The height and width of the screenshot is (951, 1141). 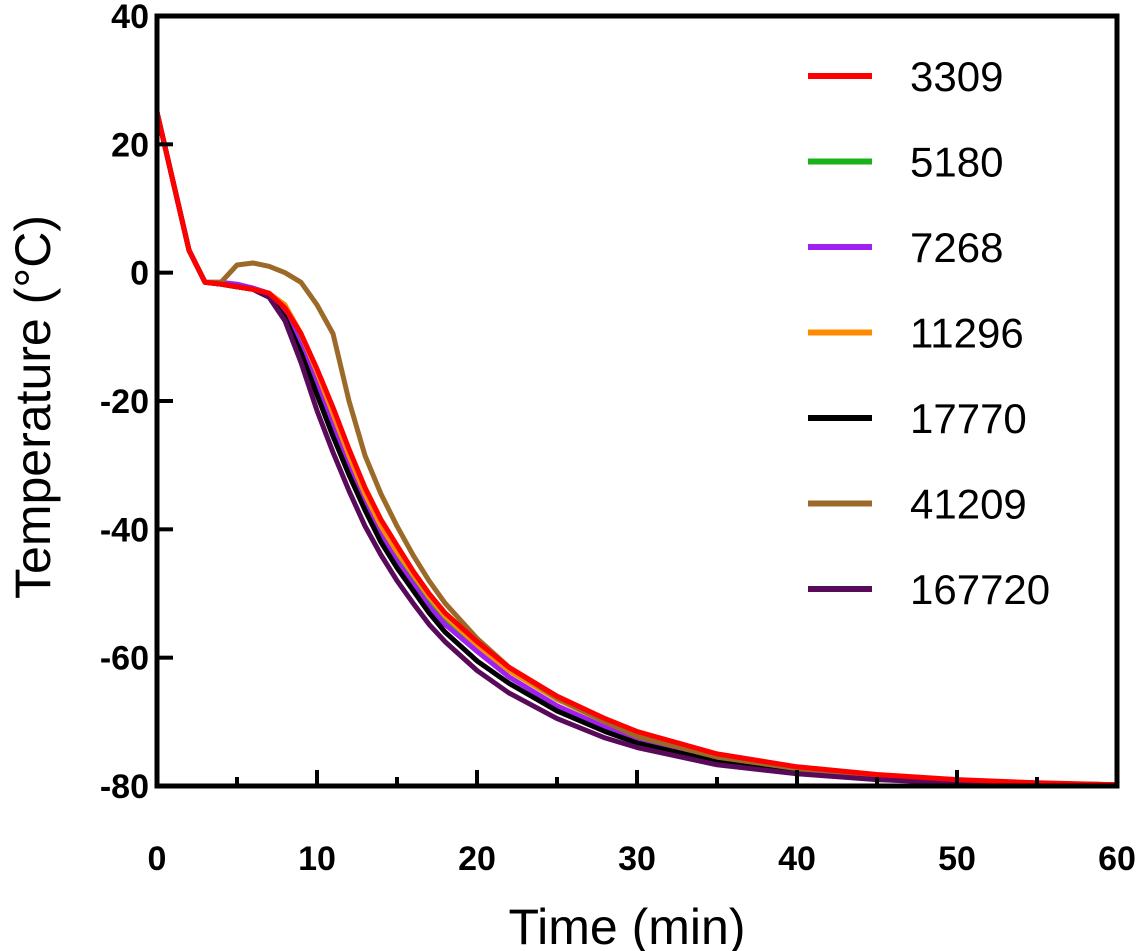 What do you see at coordinates (956, 247) in the screenshot?
I see `legend-label-7268: 7268` at bounding box center [956, 247].